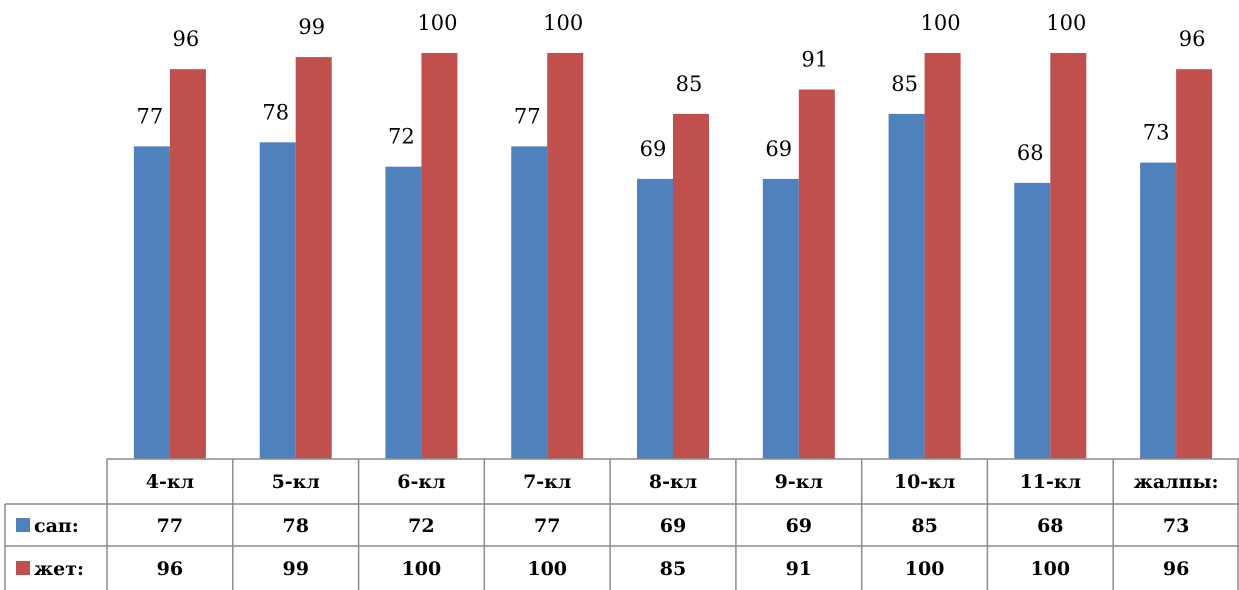 The width and height of the screenshot is (1239, 590). What do you see at coordinates (1050, 569) in the screenshot?
I see `table-cell-zhet-7: 100` at bounding box center [1050, 569].